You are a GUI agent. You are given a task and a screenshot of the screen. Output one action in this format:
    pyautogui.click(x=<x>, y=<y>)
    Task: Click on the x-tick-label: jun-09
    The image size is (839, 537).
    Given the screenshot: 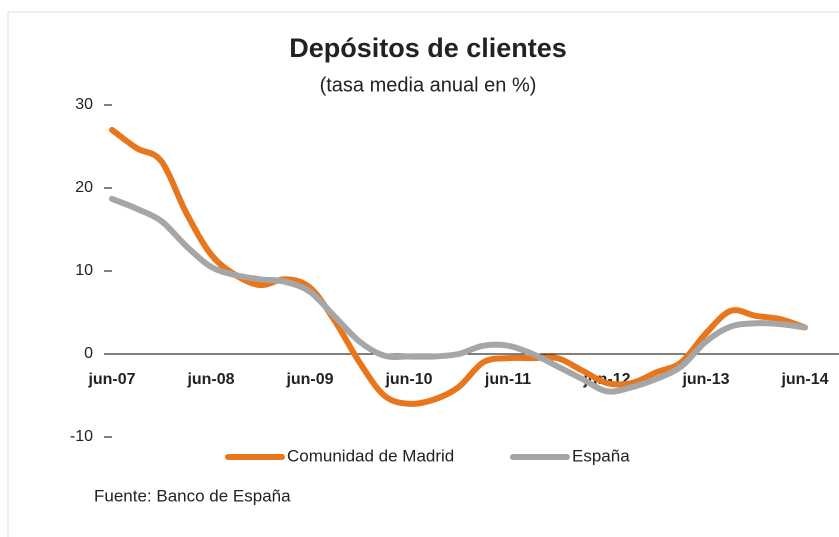 What is the action you would take?
    pyautogui.click(x=309, y=379)
    